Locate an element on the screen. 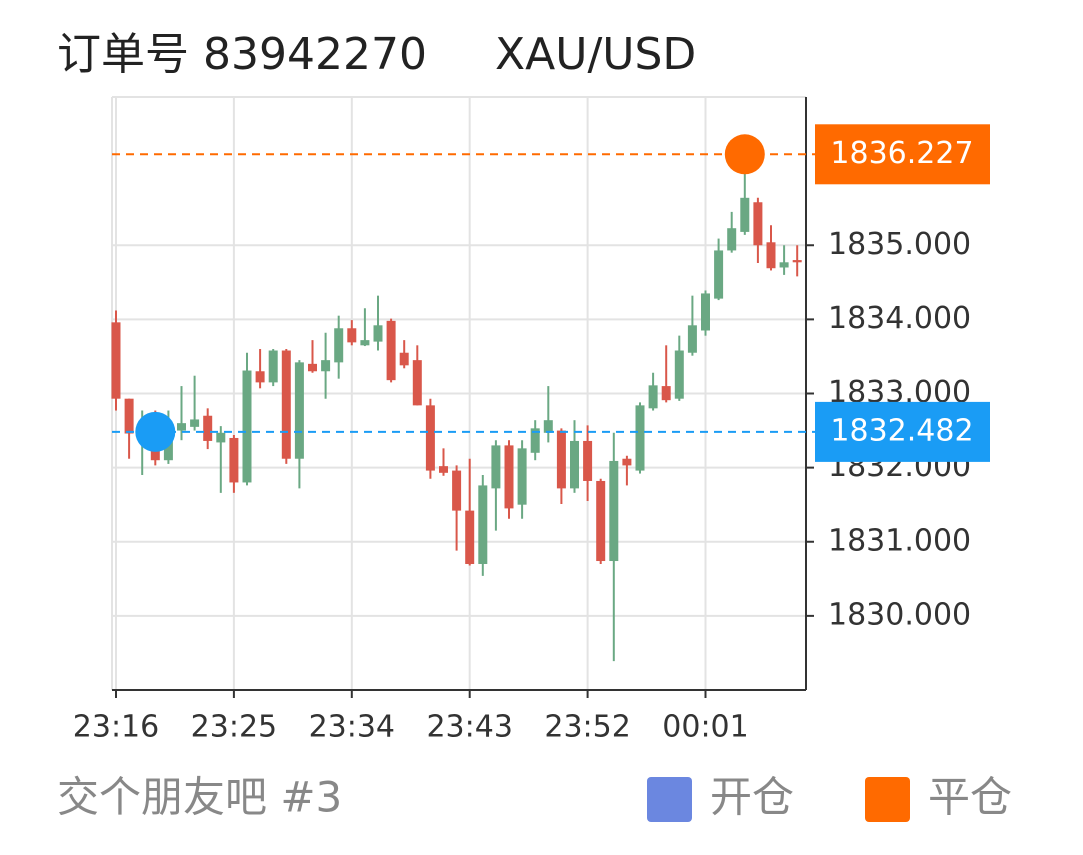 This screenshot has width=1083, height=855. x-tick-label: 23:16 is located at coordinates (116, 727).